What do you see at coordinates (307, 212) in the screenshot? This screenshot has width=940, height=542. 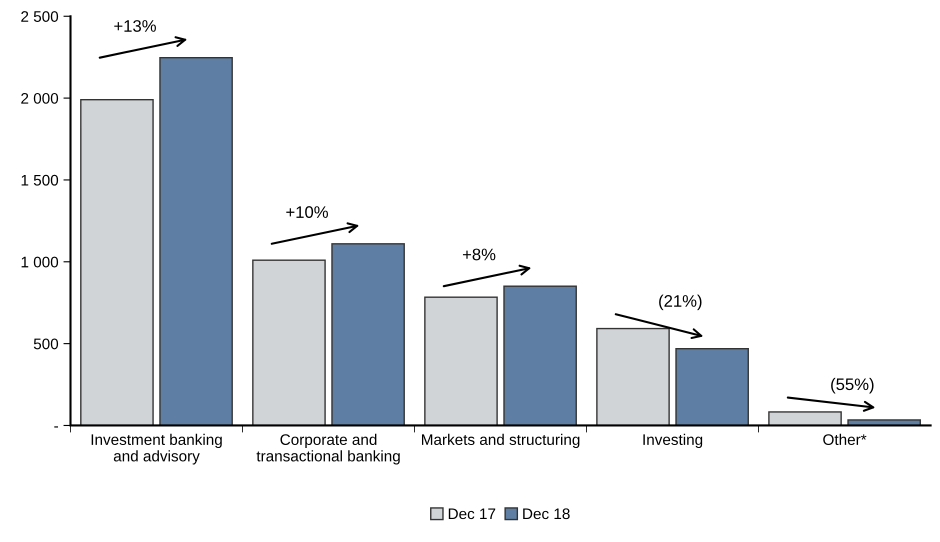 I see `annotation: +10%` at bounding box center [307, 212].